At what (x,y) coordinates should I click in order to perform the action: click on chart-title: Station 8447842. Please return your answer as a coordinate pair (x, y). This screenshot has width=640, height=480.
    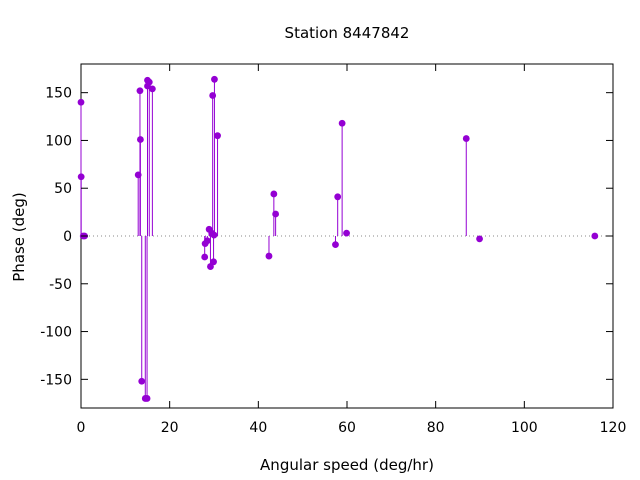
    Looking at the image, I should click on (347, 33).